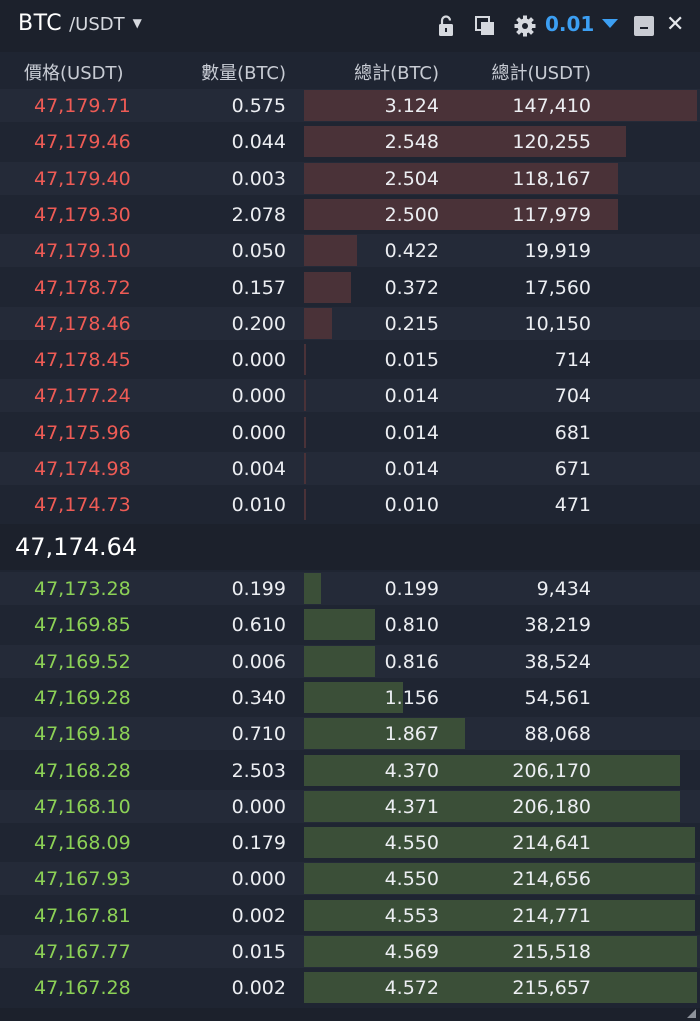 The width and height of the screenshot is (700, 1021). What do you see at coordinates (82, 106) in the screenshot?
I see `ask-price: 47,179.71` at bounding box center [82, 106].